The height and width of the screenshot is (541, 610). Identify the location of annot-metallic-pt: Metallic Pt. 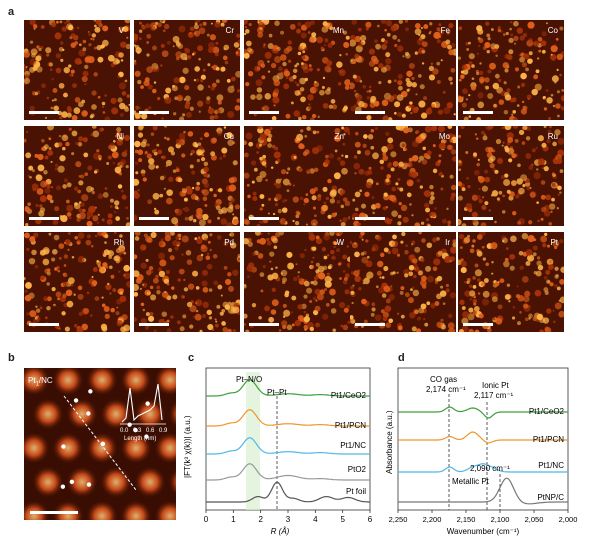
(471, 481).